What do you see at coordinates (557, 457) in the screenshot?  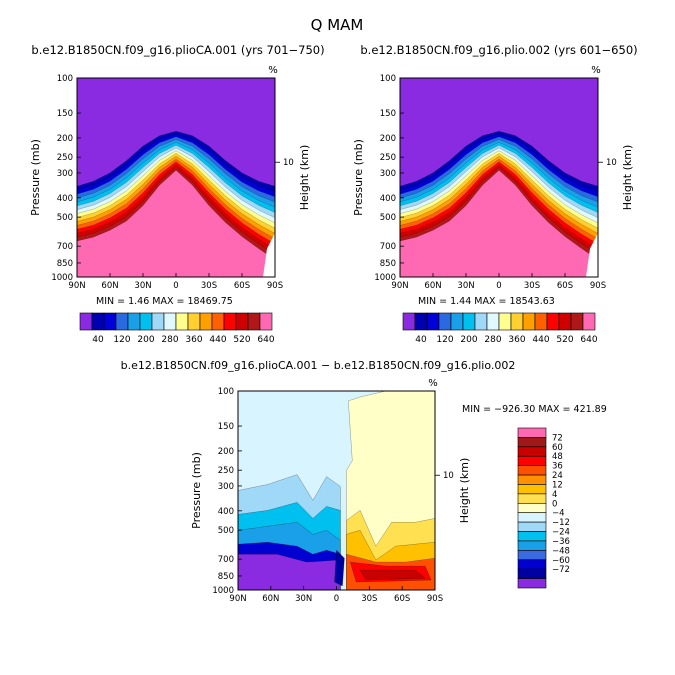 I see `colorbar-label: 48` at bounding box center [557, 457].